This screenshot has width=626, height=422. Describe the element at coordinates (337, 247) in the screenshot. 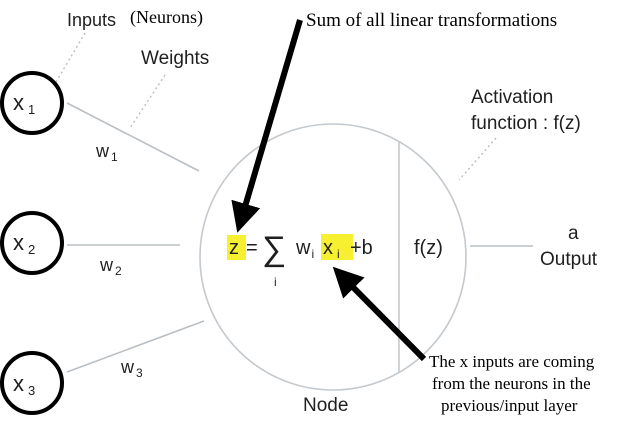

I see `xi-highlight` at that location.